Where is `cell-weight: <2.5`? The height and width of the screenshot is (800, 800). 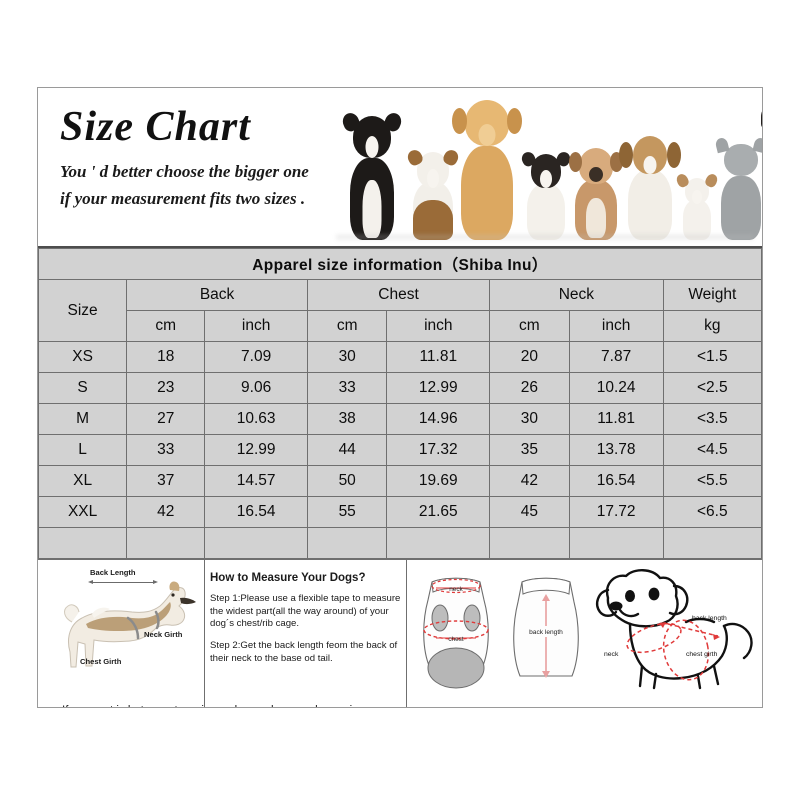 cell-weight: <2.5 is located at coordinates (712, 388).